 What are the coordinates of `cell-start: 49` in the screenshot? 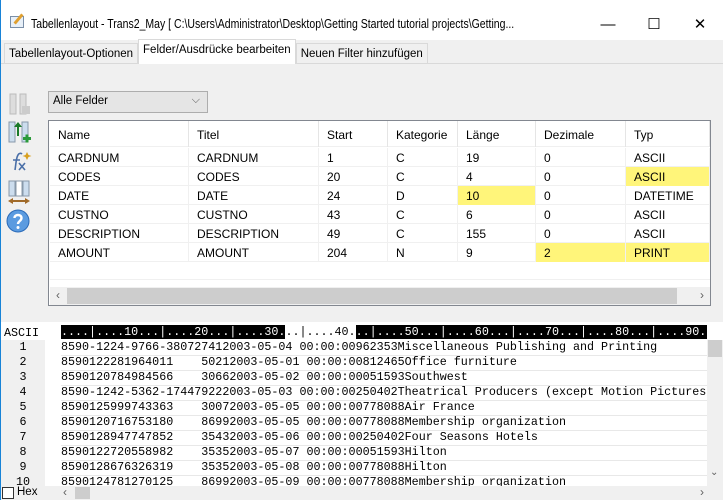 It's located at (353, 233).